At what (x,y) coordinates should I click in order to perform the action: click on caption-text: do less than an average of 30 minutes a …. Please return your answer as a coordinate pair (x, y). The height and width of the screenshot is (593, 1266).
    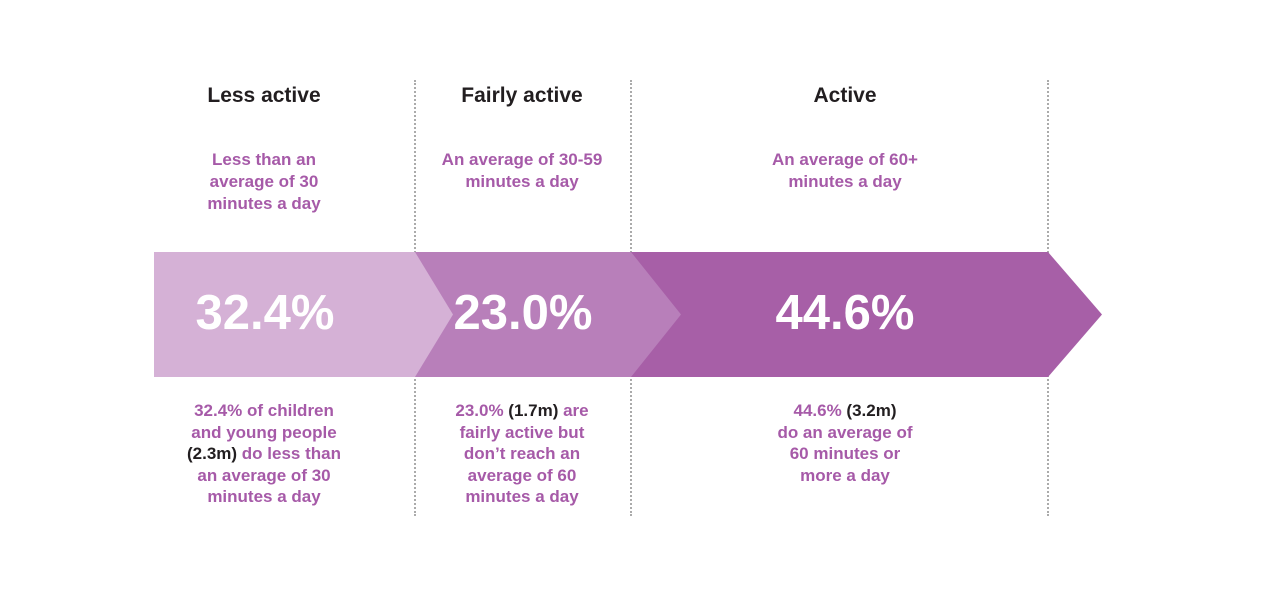
    Looking at the image, I should click on (269, 475).